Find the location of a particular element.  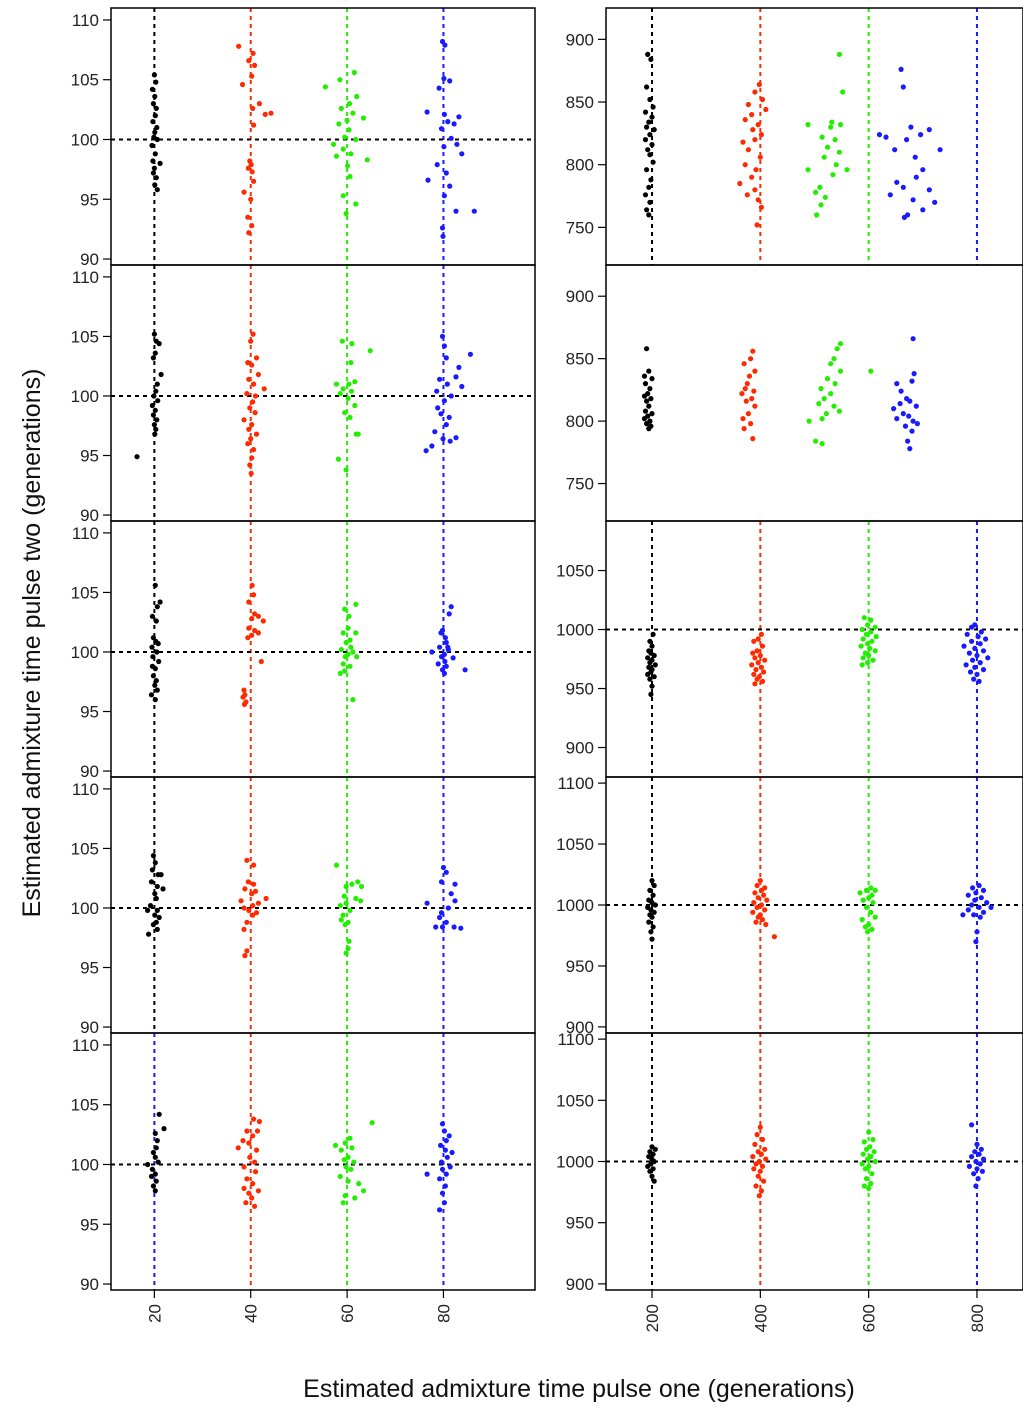

y-tick-label: 105 is located at coordinates (85, 592).